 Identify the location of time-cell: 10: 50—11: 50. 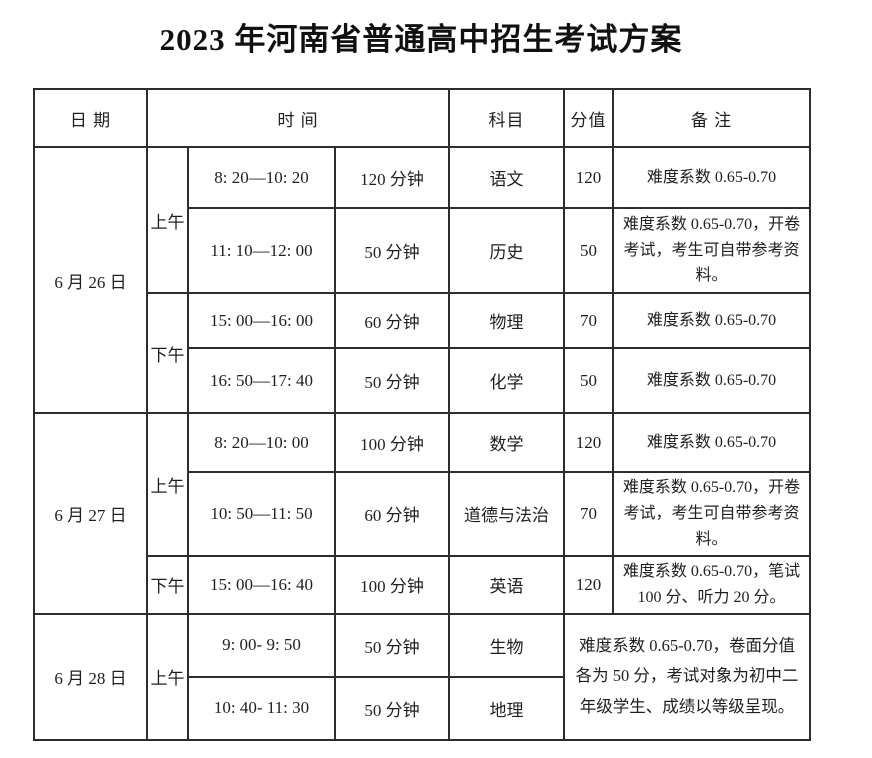
(261, 514).